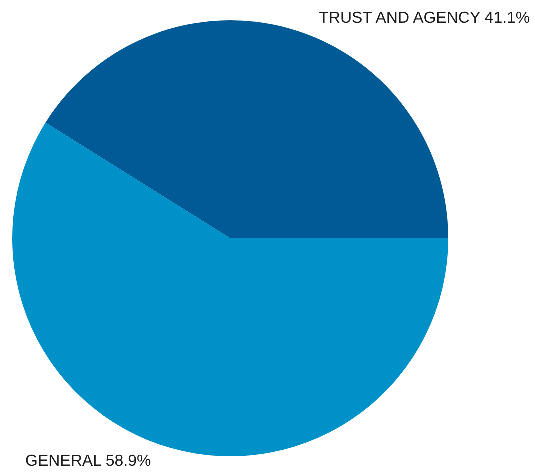  What do you see at coordinates (424, 18) in the screenshot?
I see `slice-label: TRUST AND AGENCY 41.1%` at bounding box center [424, 18].